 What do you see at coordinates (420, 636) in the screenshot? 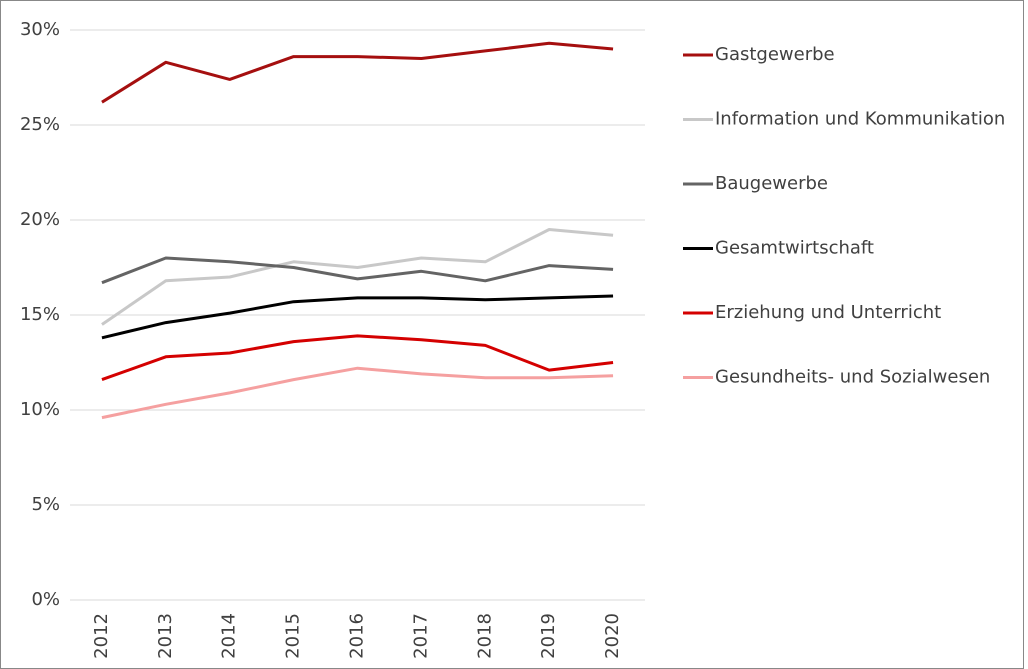
I see `x-tick-label: 2017` at bounding box center [420, 636].